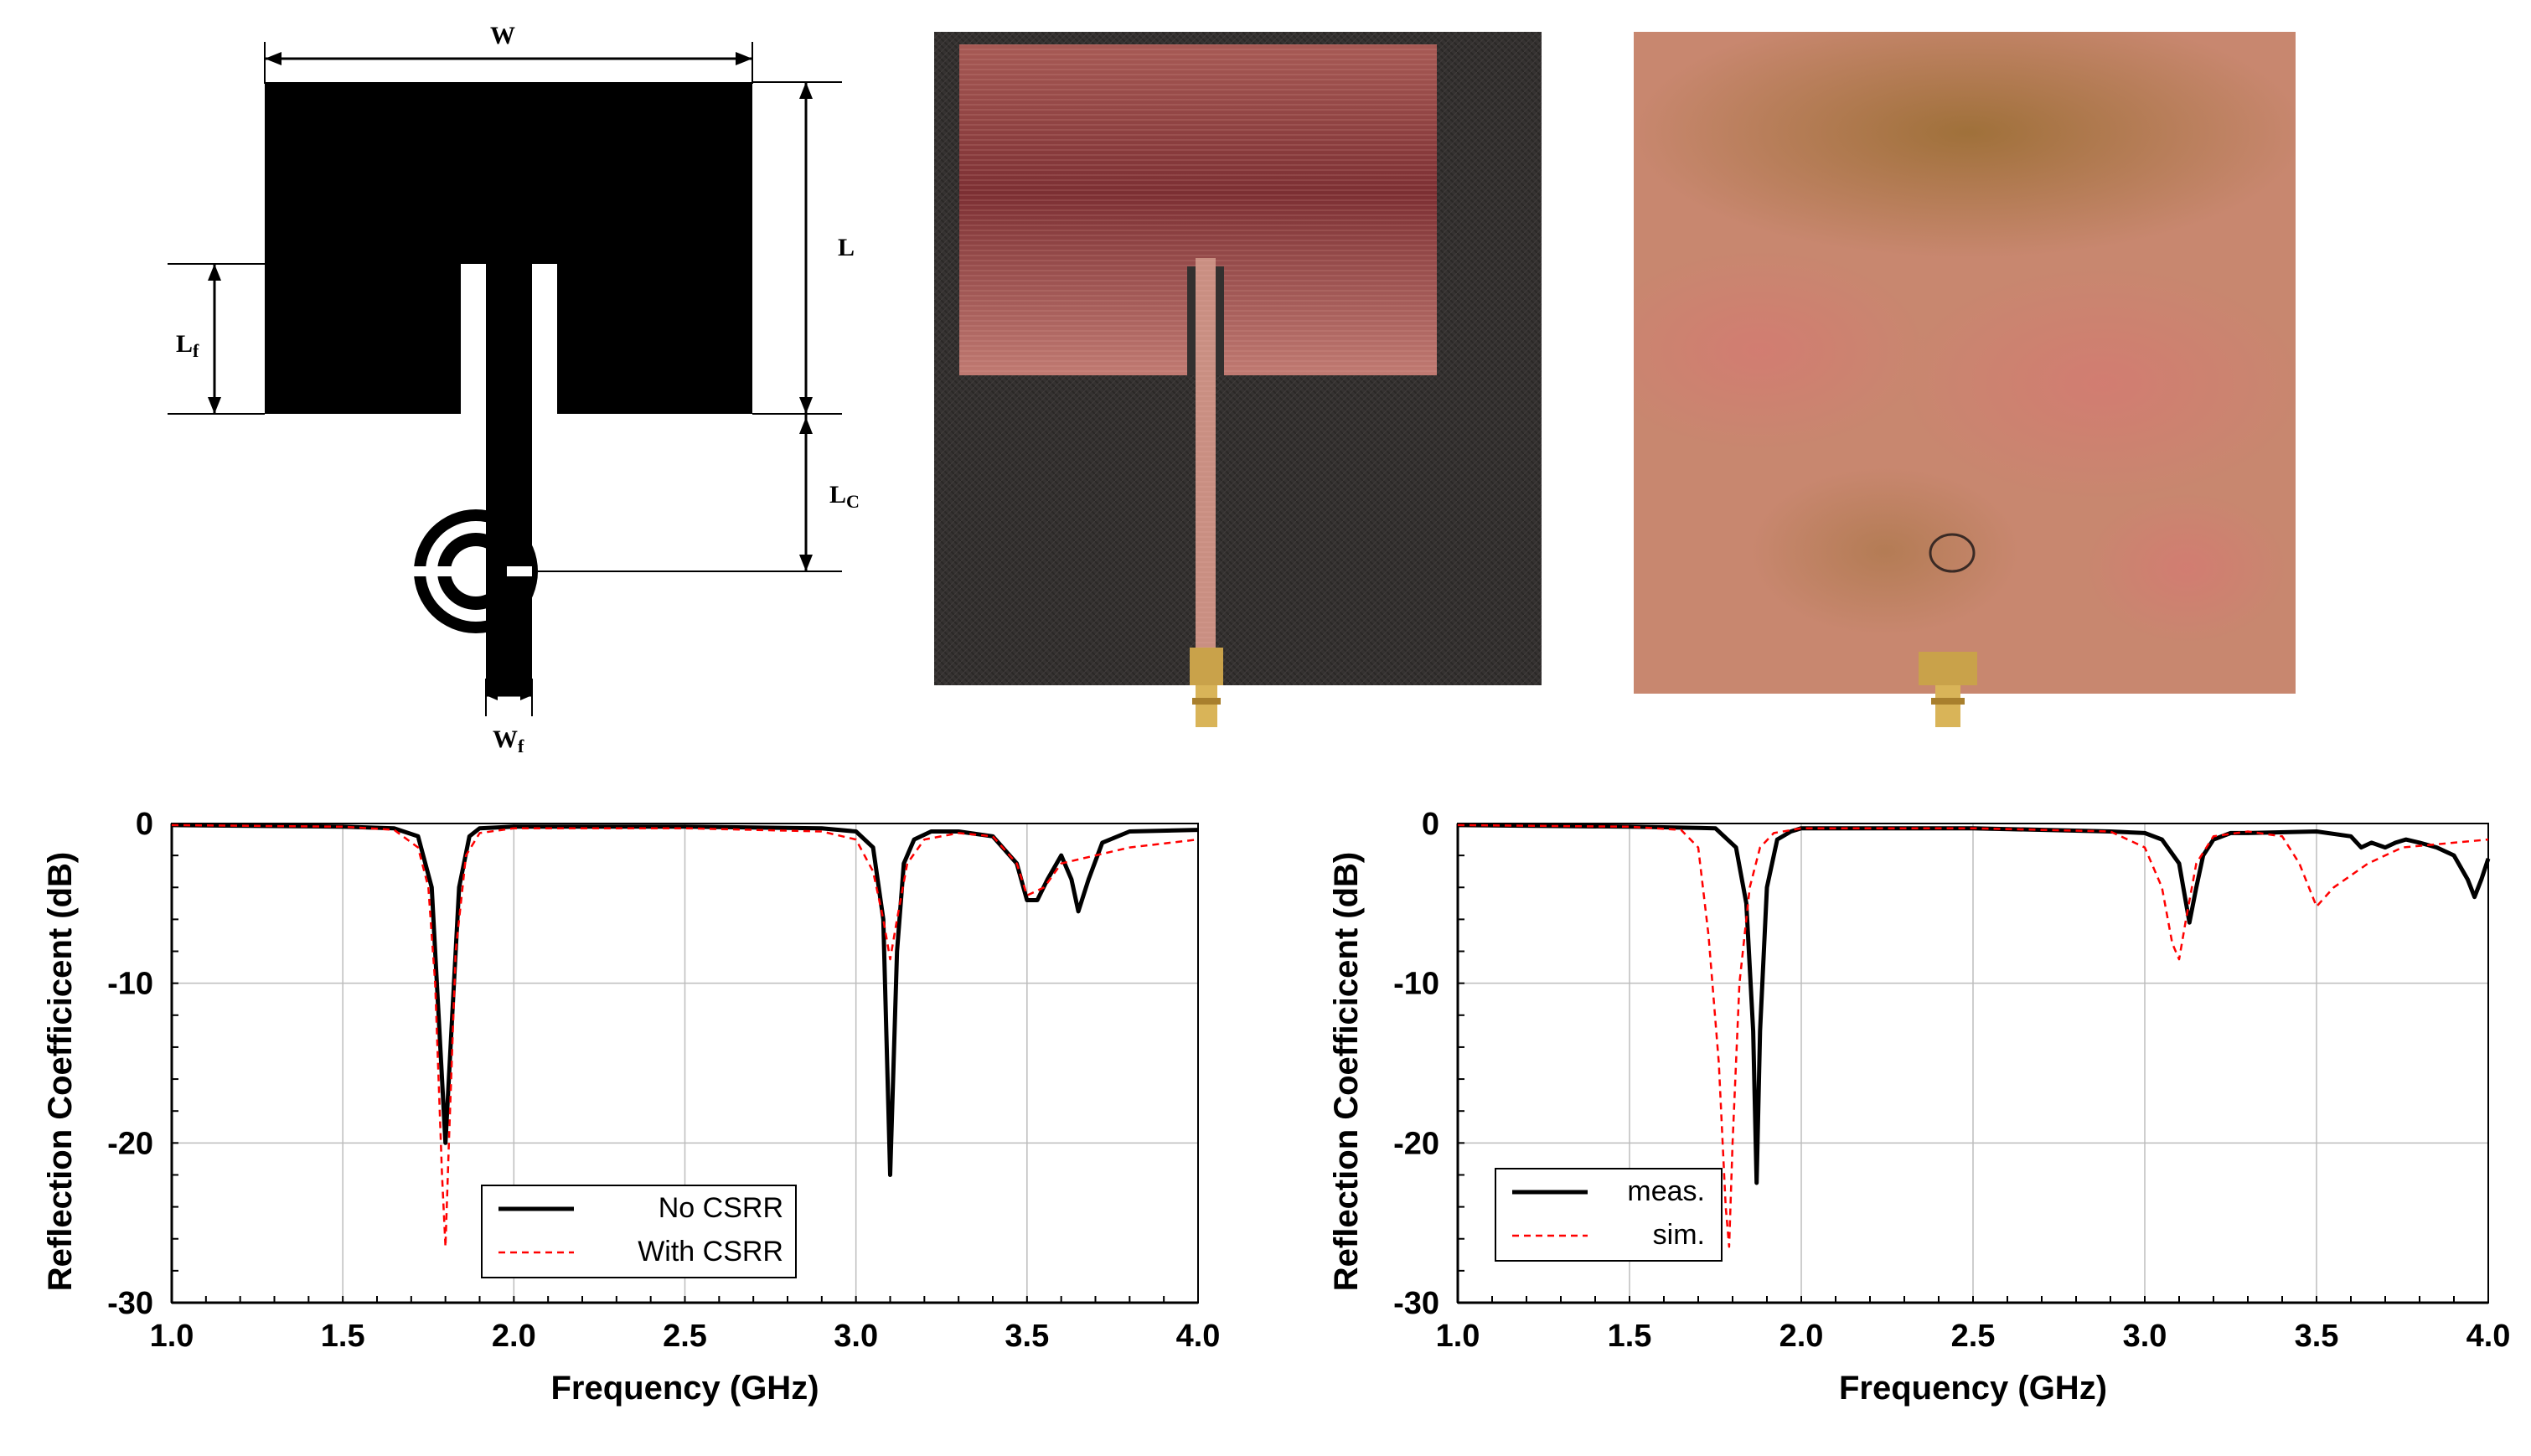 The width and height of the screenshot is (2531, 1456). Describe the element at coordinates (187, 345) in the screenshot. I see `lf-label: Lf` at that location.